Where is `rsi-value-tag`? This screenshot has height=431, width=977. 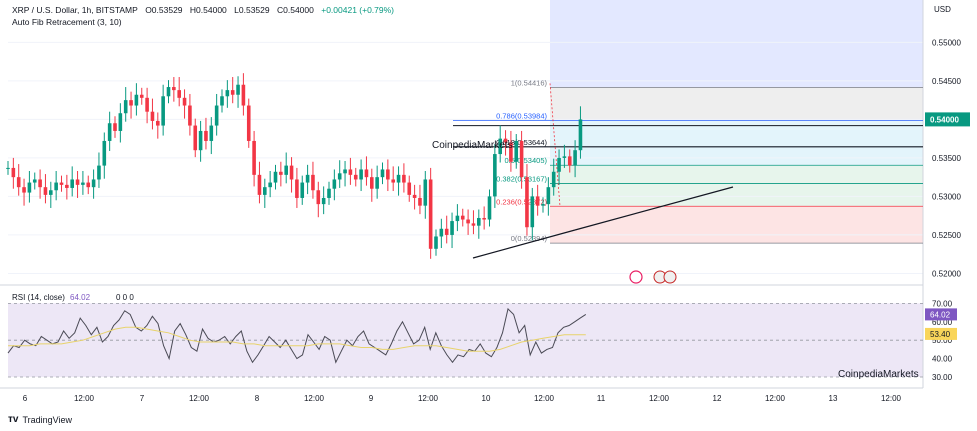 rsi-value-tag is located at coordinates (941, 314).